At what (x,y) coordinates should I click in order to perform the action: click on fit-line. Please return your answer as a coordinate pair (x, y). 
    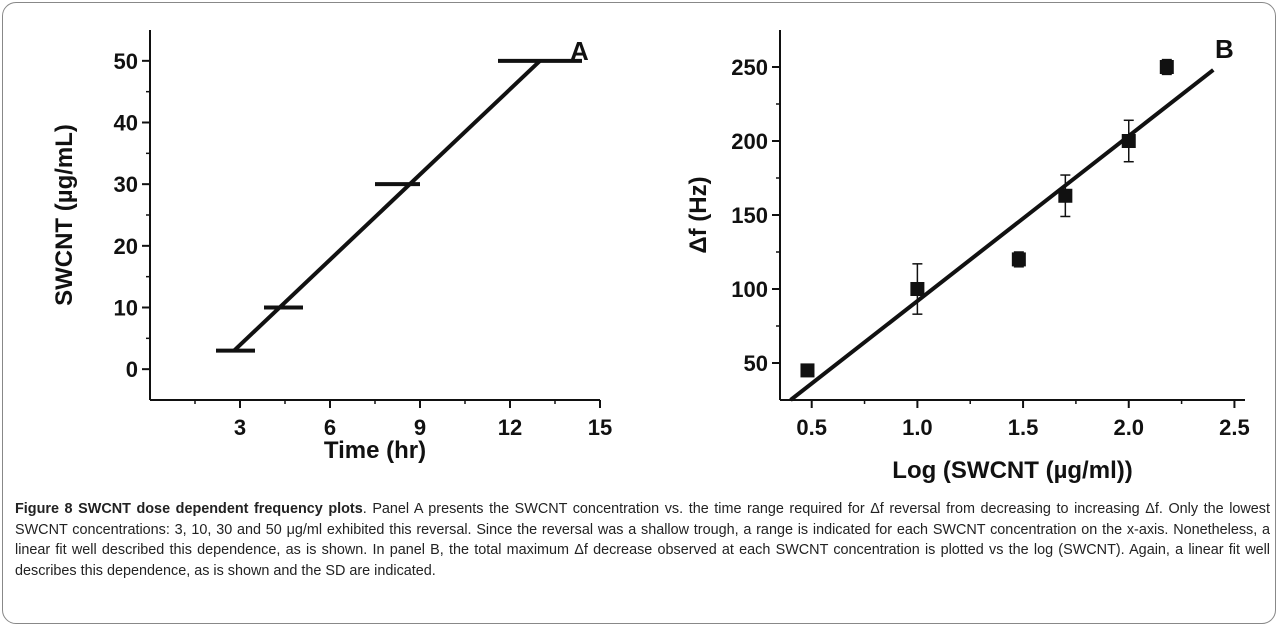
    Looking at the image, I should click on (387, 206).